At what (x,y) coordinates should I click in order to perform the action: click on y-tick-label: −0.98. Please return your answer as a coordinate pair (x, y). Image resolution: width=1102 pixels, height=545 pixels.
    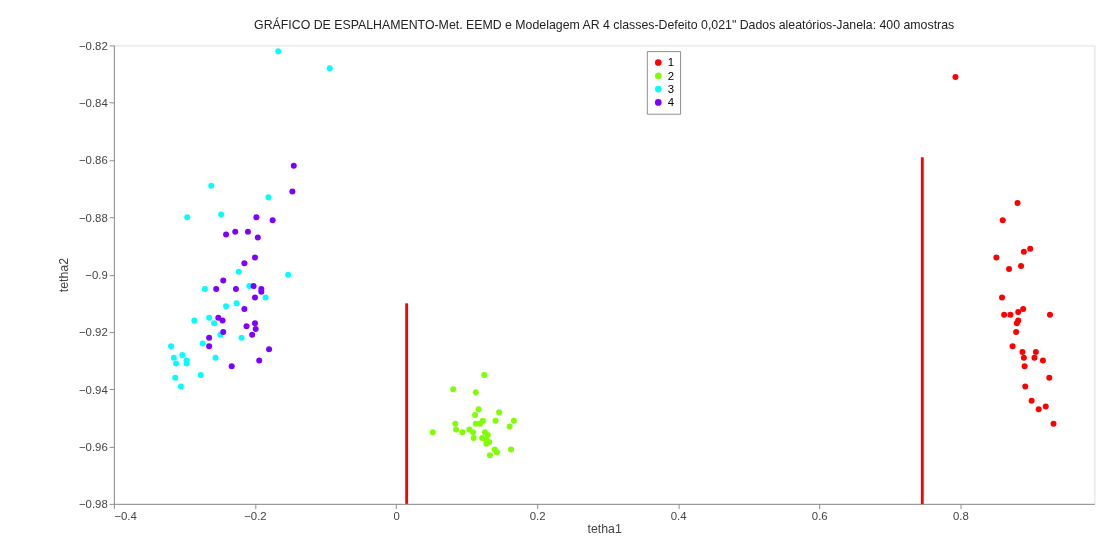
    Looking at the image, I should click on (93, 504).